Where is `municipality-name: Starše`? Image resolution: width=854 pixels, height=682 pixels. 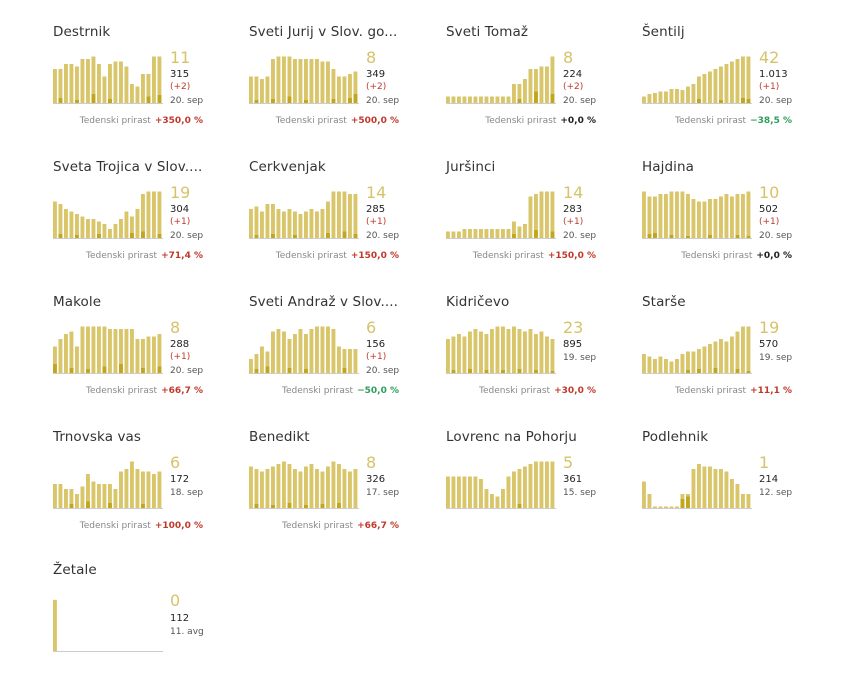 municipality-name: Starše is located at coordinates (664, 302).